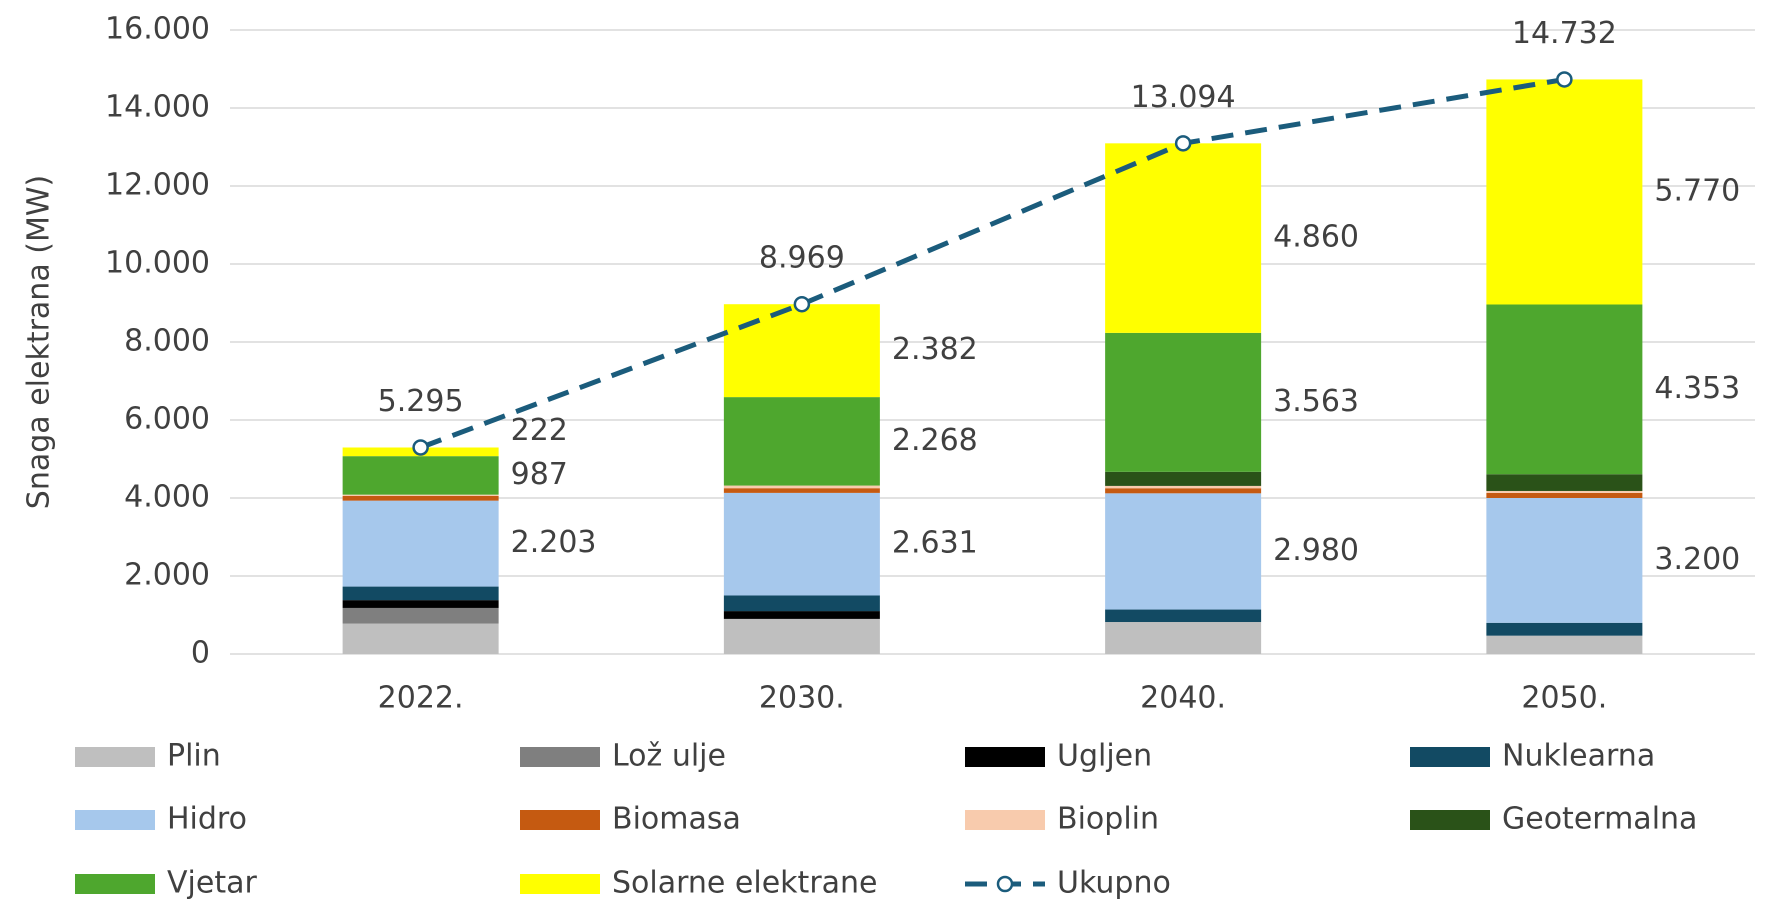  I want to click on y-tick-label: 16.000, so click(157, 29).